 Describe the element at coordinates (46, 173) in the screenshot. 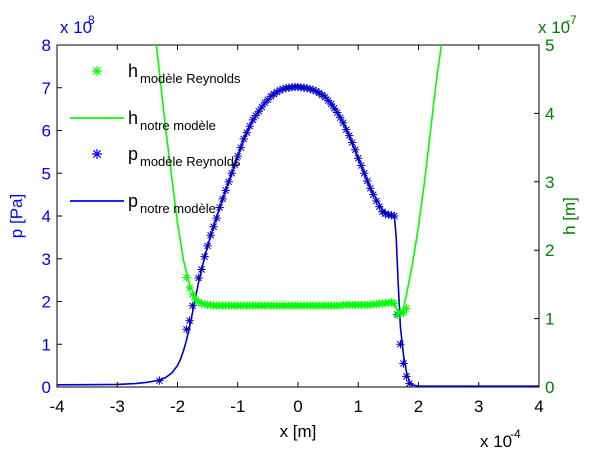

I see `y-left-tick-label: 5` at that location.